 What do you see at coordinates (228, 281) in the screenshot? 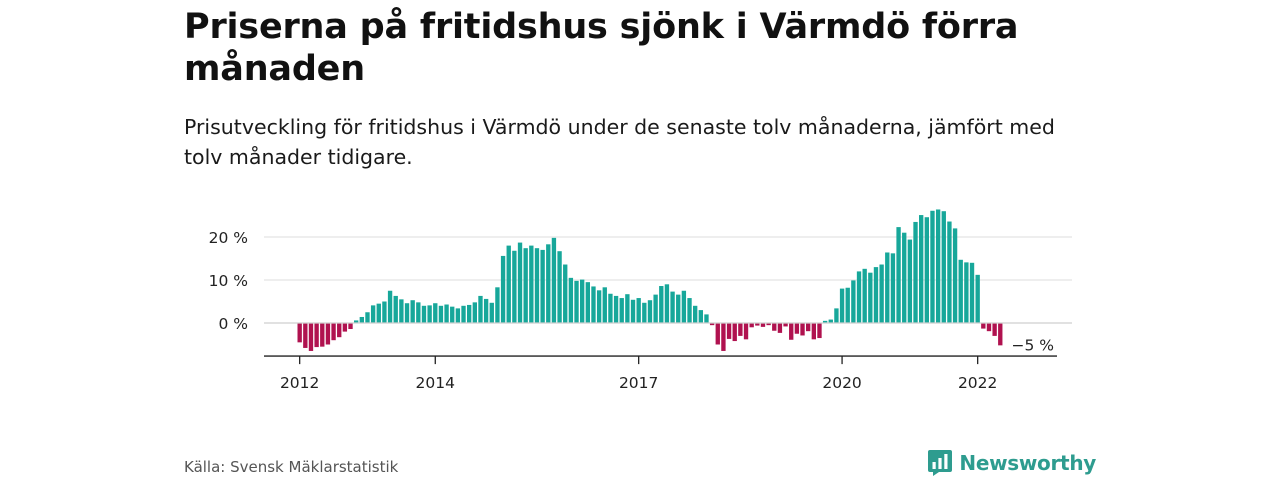
I see `y-tick-label: 10 %` at bounding box center [228, 281].